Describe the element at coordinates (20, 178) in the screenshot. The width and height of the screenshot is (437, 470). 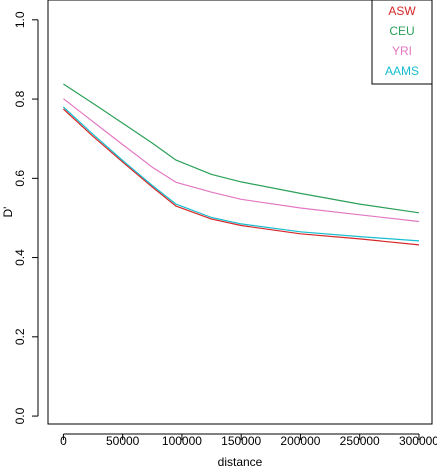
I see `y-tick-label: 0.6` at that location.